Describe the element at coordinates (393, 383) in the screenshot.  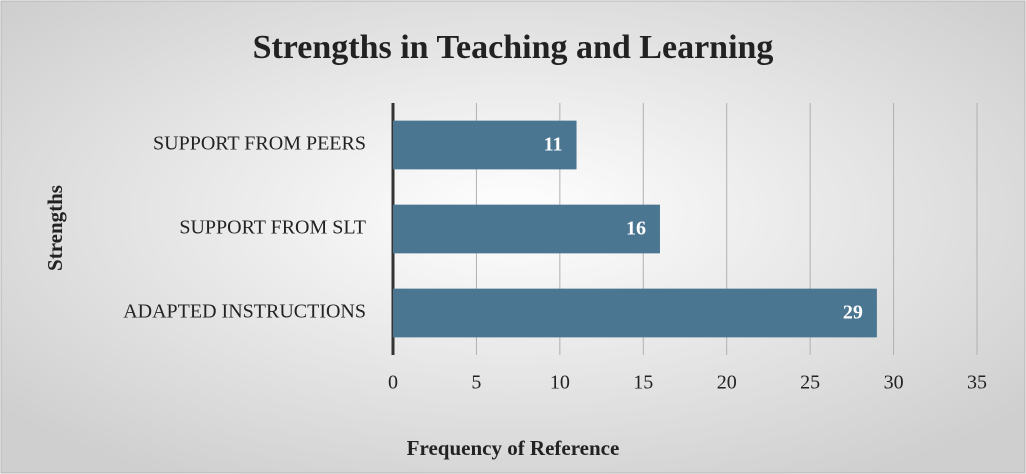
I see `x-tick-label: 0` at that location.